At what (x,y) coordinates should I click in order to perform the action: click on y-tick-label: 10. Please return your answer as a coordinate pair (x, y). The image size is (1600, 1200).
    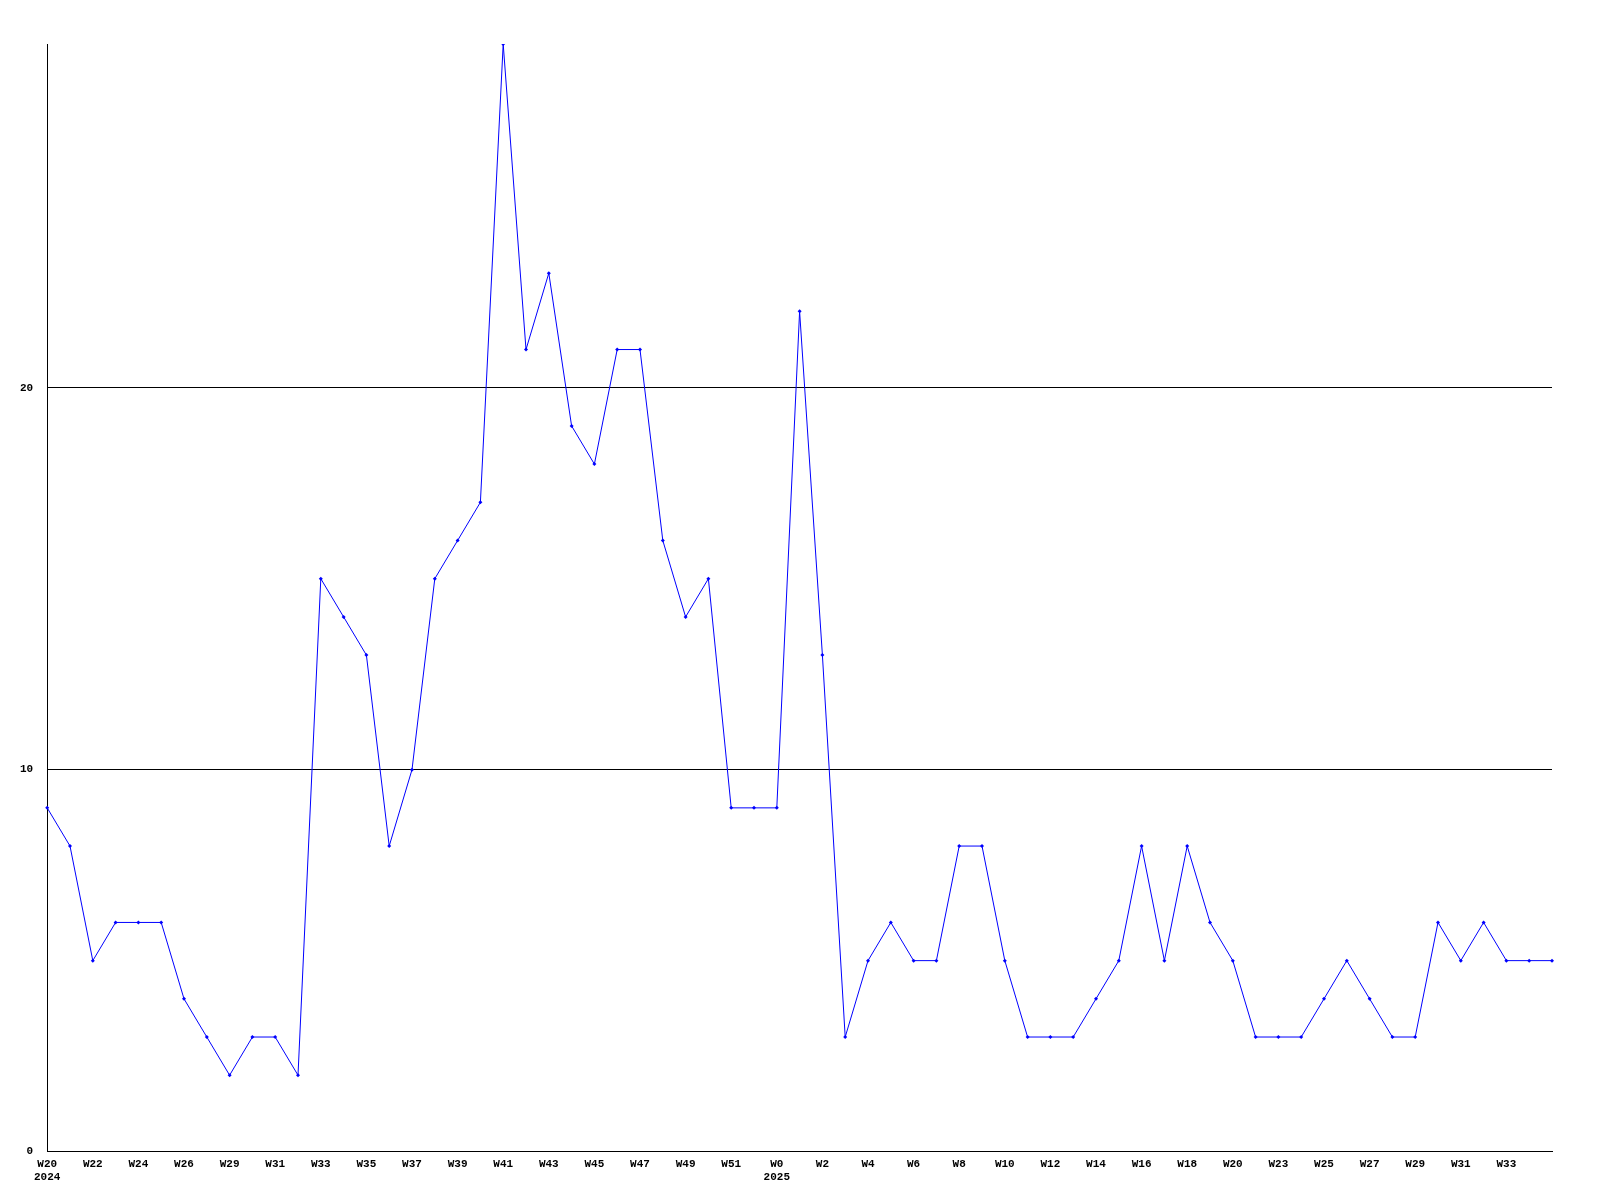
    Looking at the image, I should click on (27, 769).